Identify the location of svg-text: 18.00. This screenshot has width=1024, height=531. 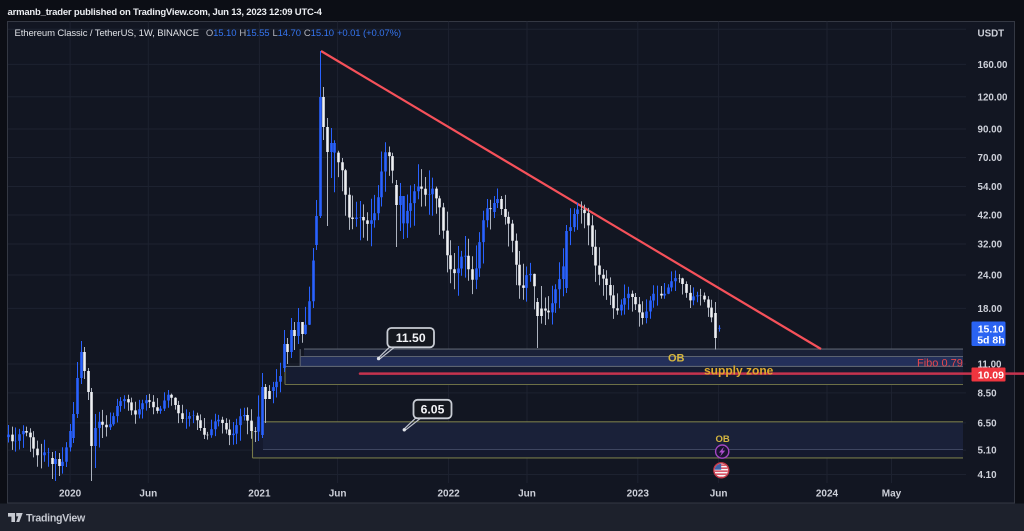
(990, 309).